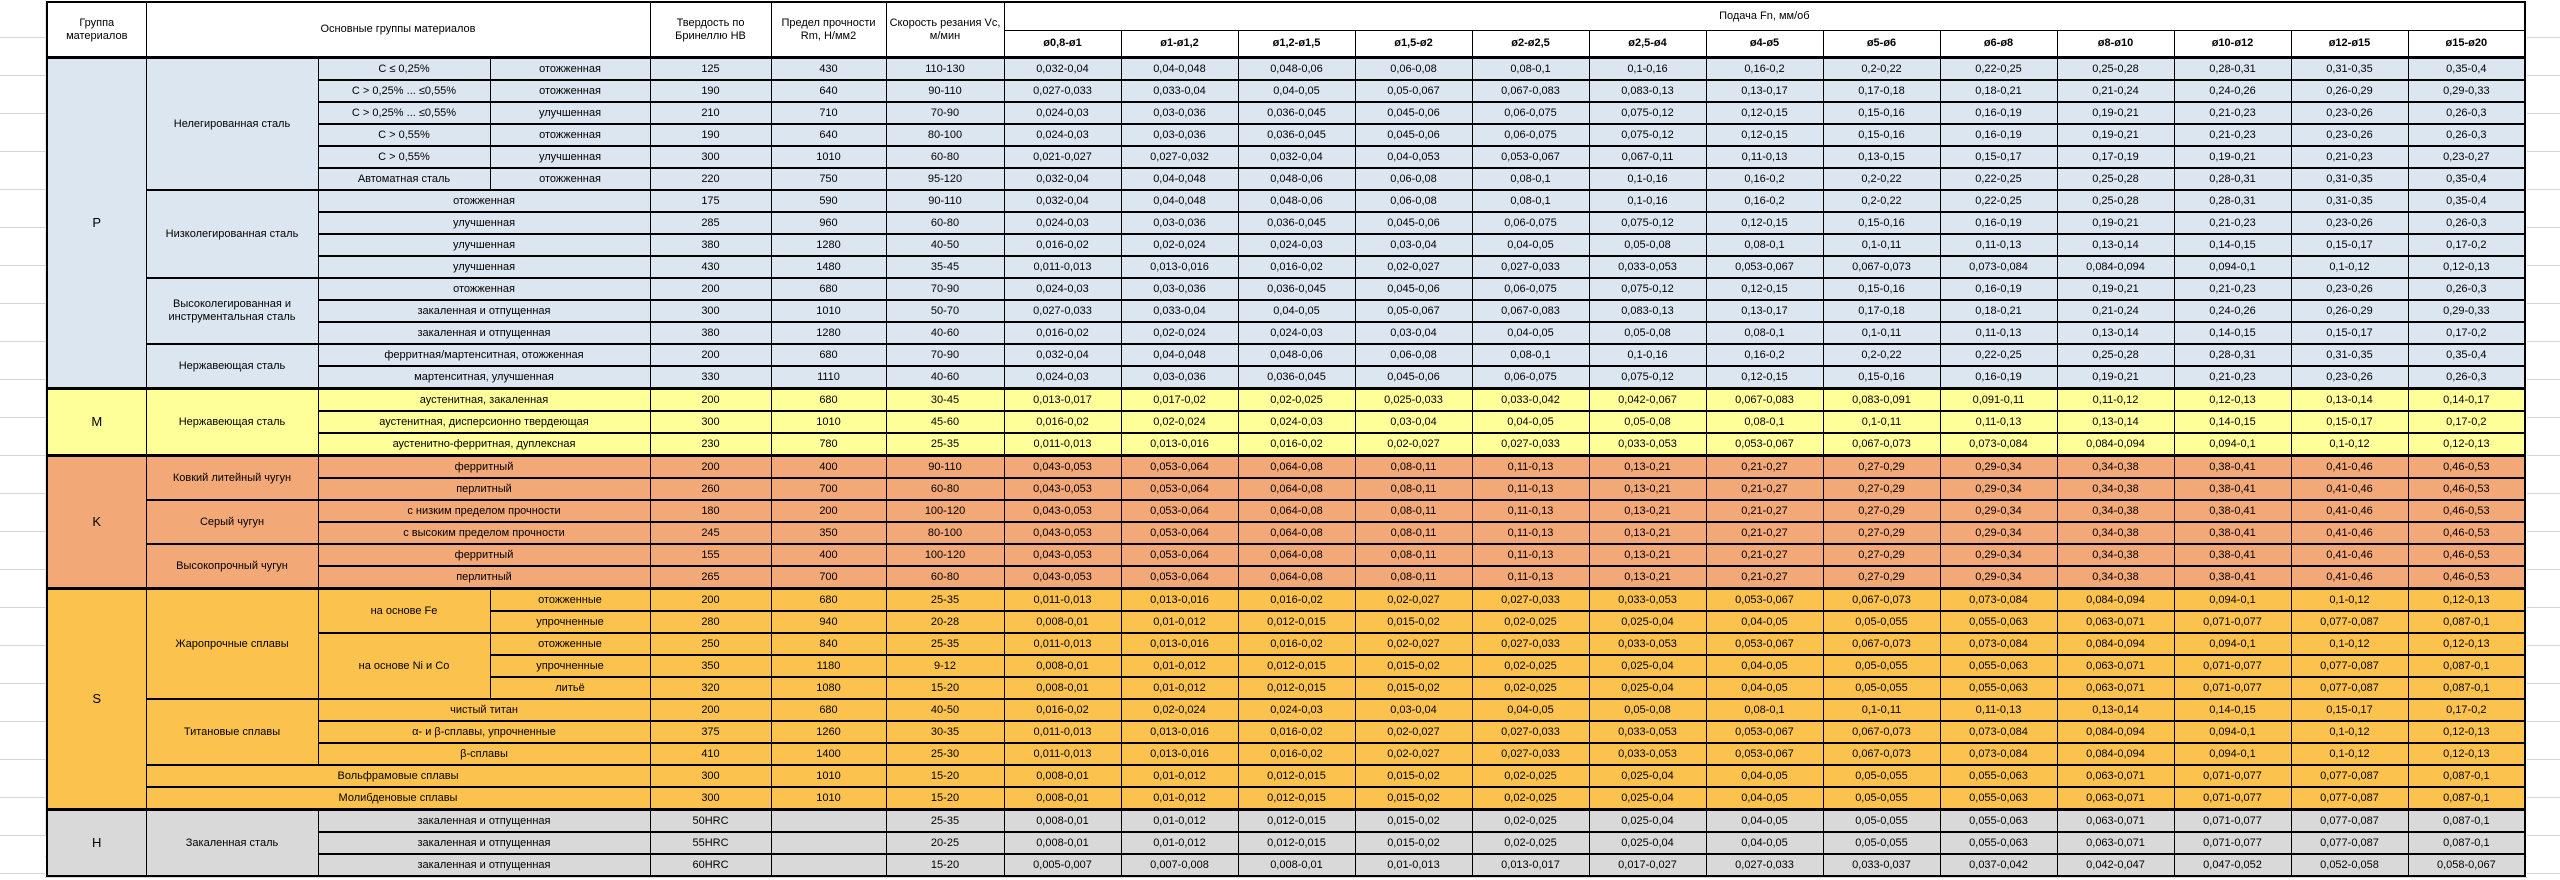 This screenshot has width=2560, height=880. I want to click on feed-value-cell: 0,053-0,064, so click(1179, 511).